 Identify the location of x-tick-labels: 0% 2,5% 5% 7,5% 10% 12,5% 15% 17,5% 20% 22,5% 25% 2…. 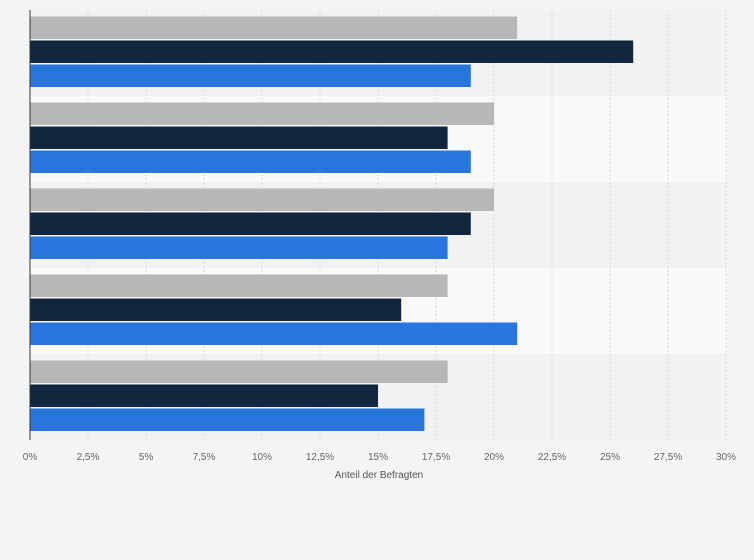
(379, 457).